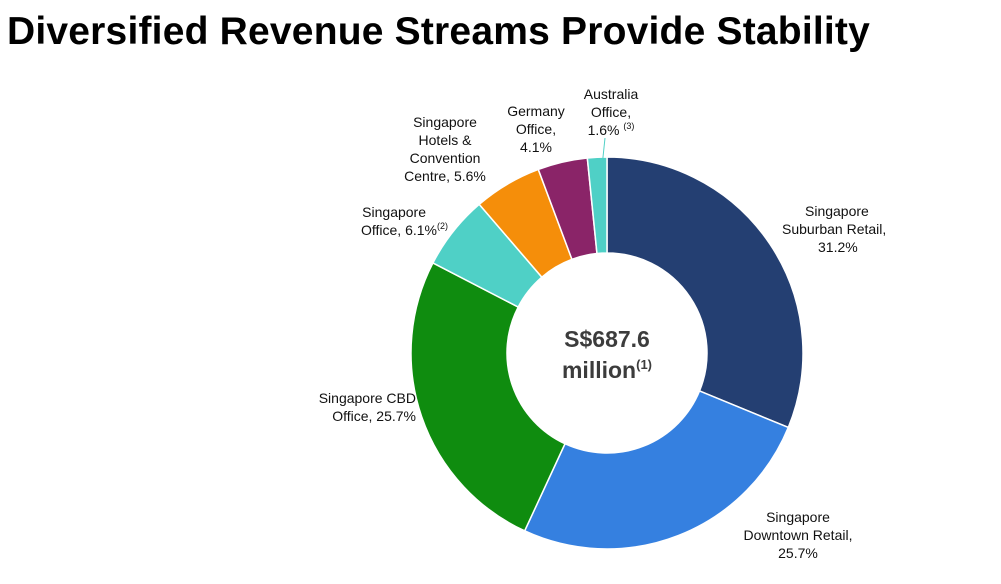 This screenshot has width=1001, height=584. I want to click on slice-label-line: Office, 25.7%, so click(374, 416).